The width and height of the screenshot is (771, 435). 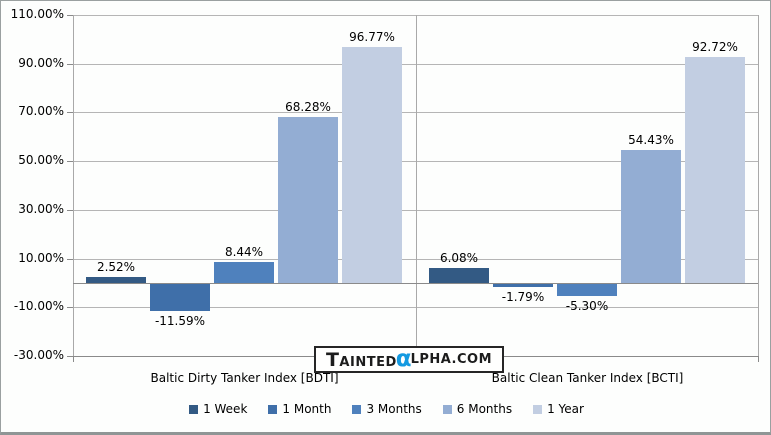 I want to click on bar-value-label: 6.08%, so click(x=459, y=258).